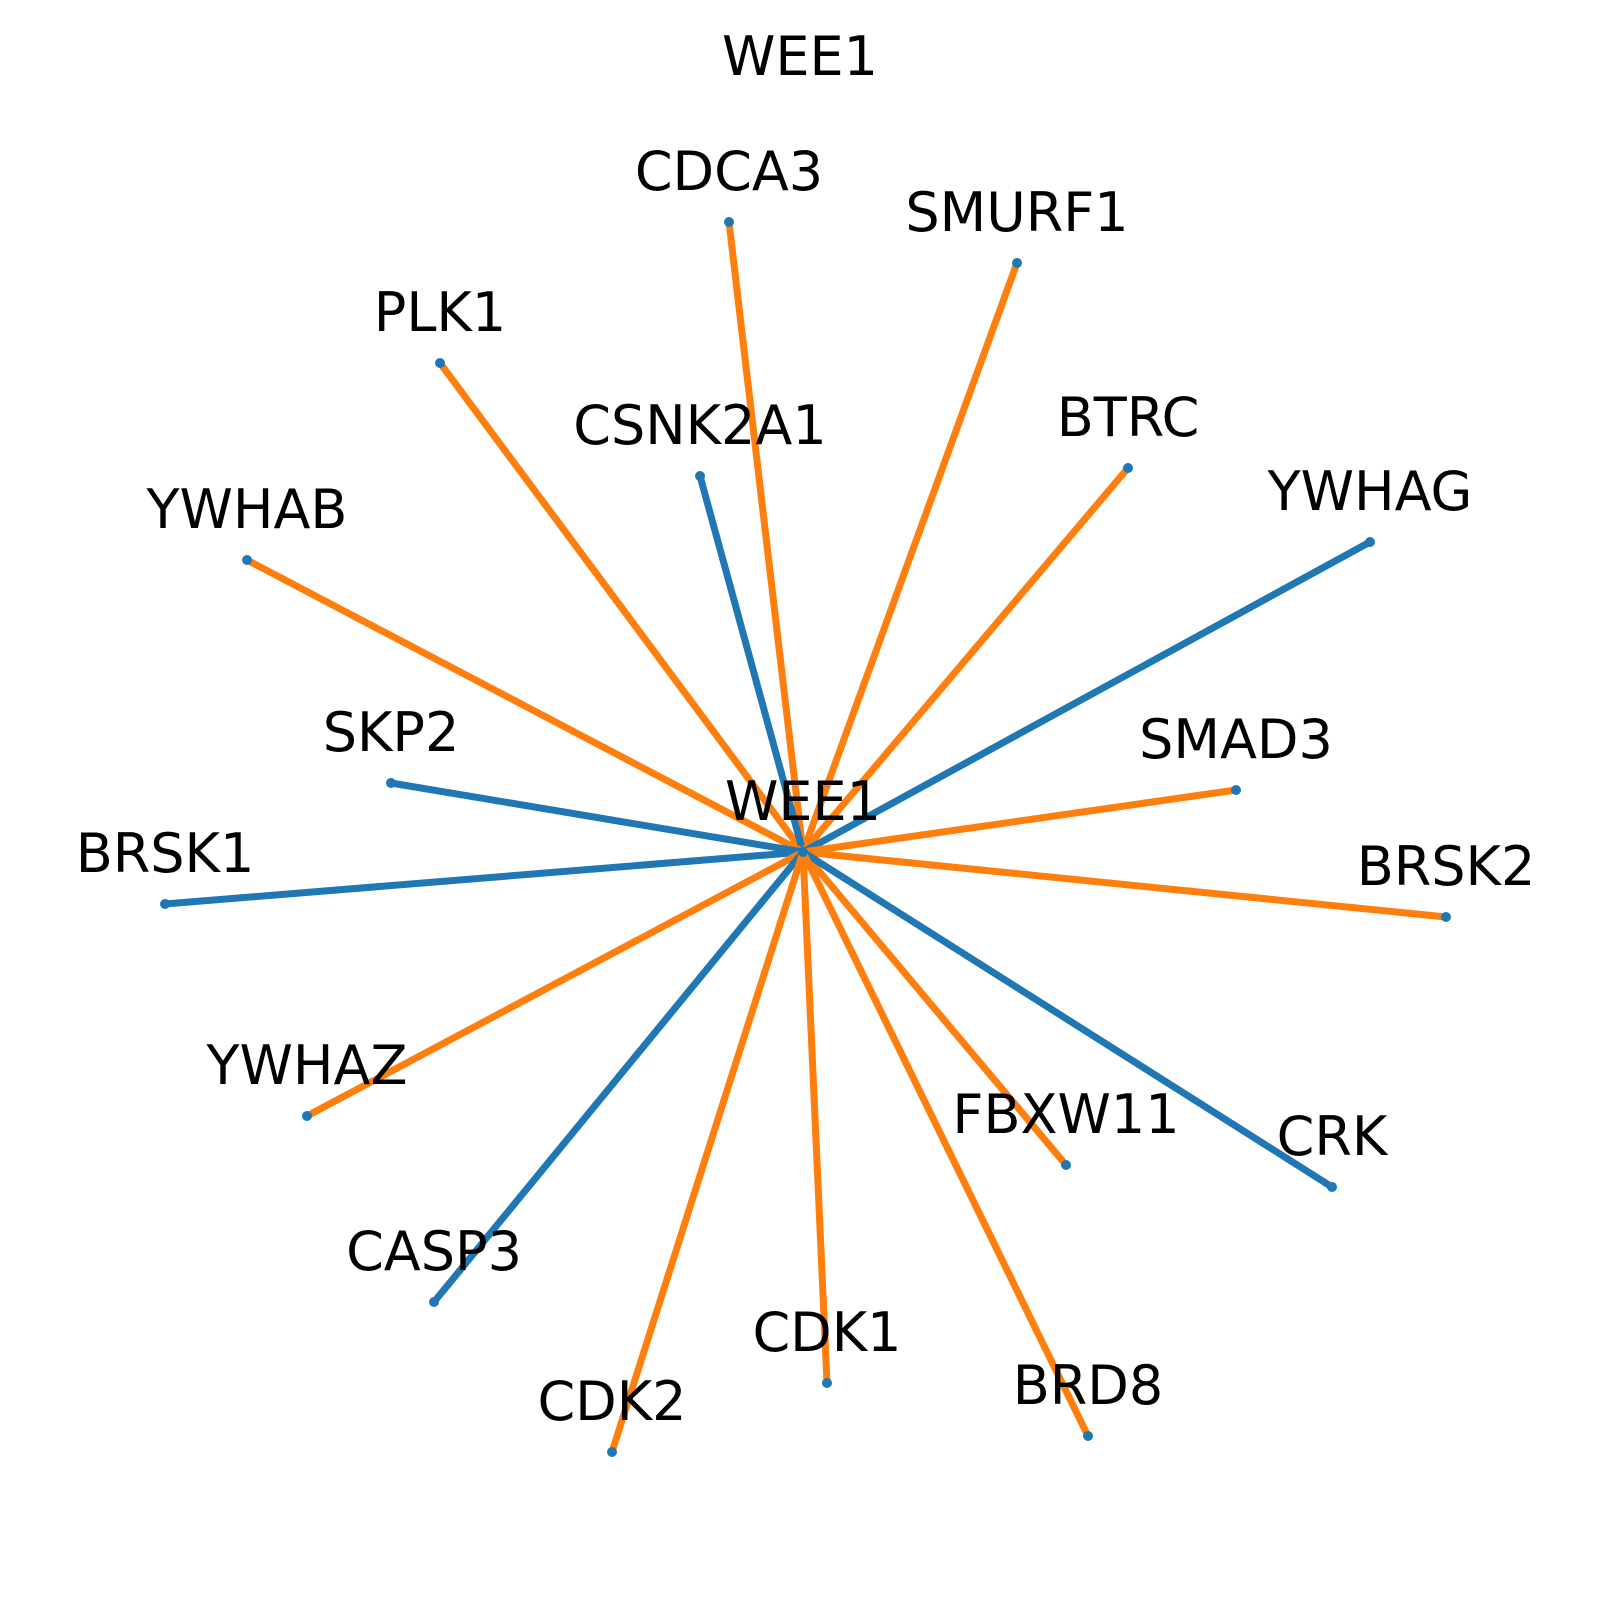 The image size is (1600, 1600). What do you see at coordinates (1446, 917) in the screenshot?
I see `node-brsk2` at bounding box center [1446, 917].